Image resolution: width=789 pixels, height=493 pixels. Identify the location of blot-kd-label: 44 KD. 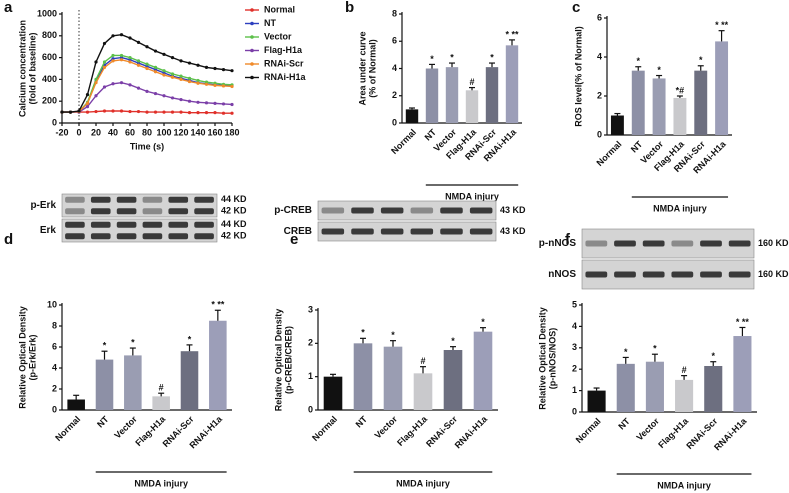
(234, 224).